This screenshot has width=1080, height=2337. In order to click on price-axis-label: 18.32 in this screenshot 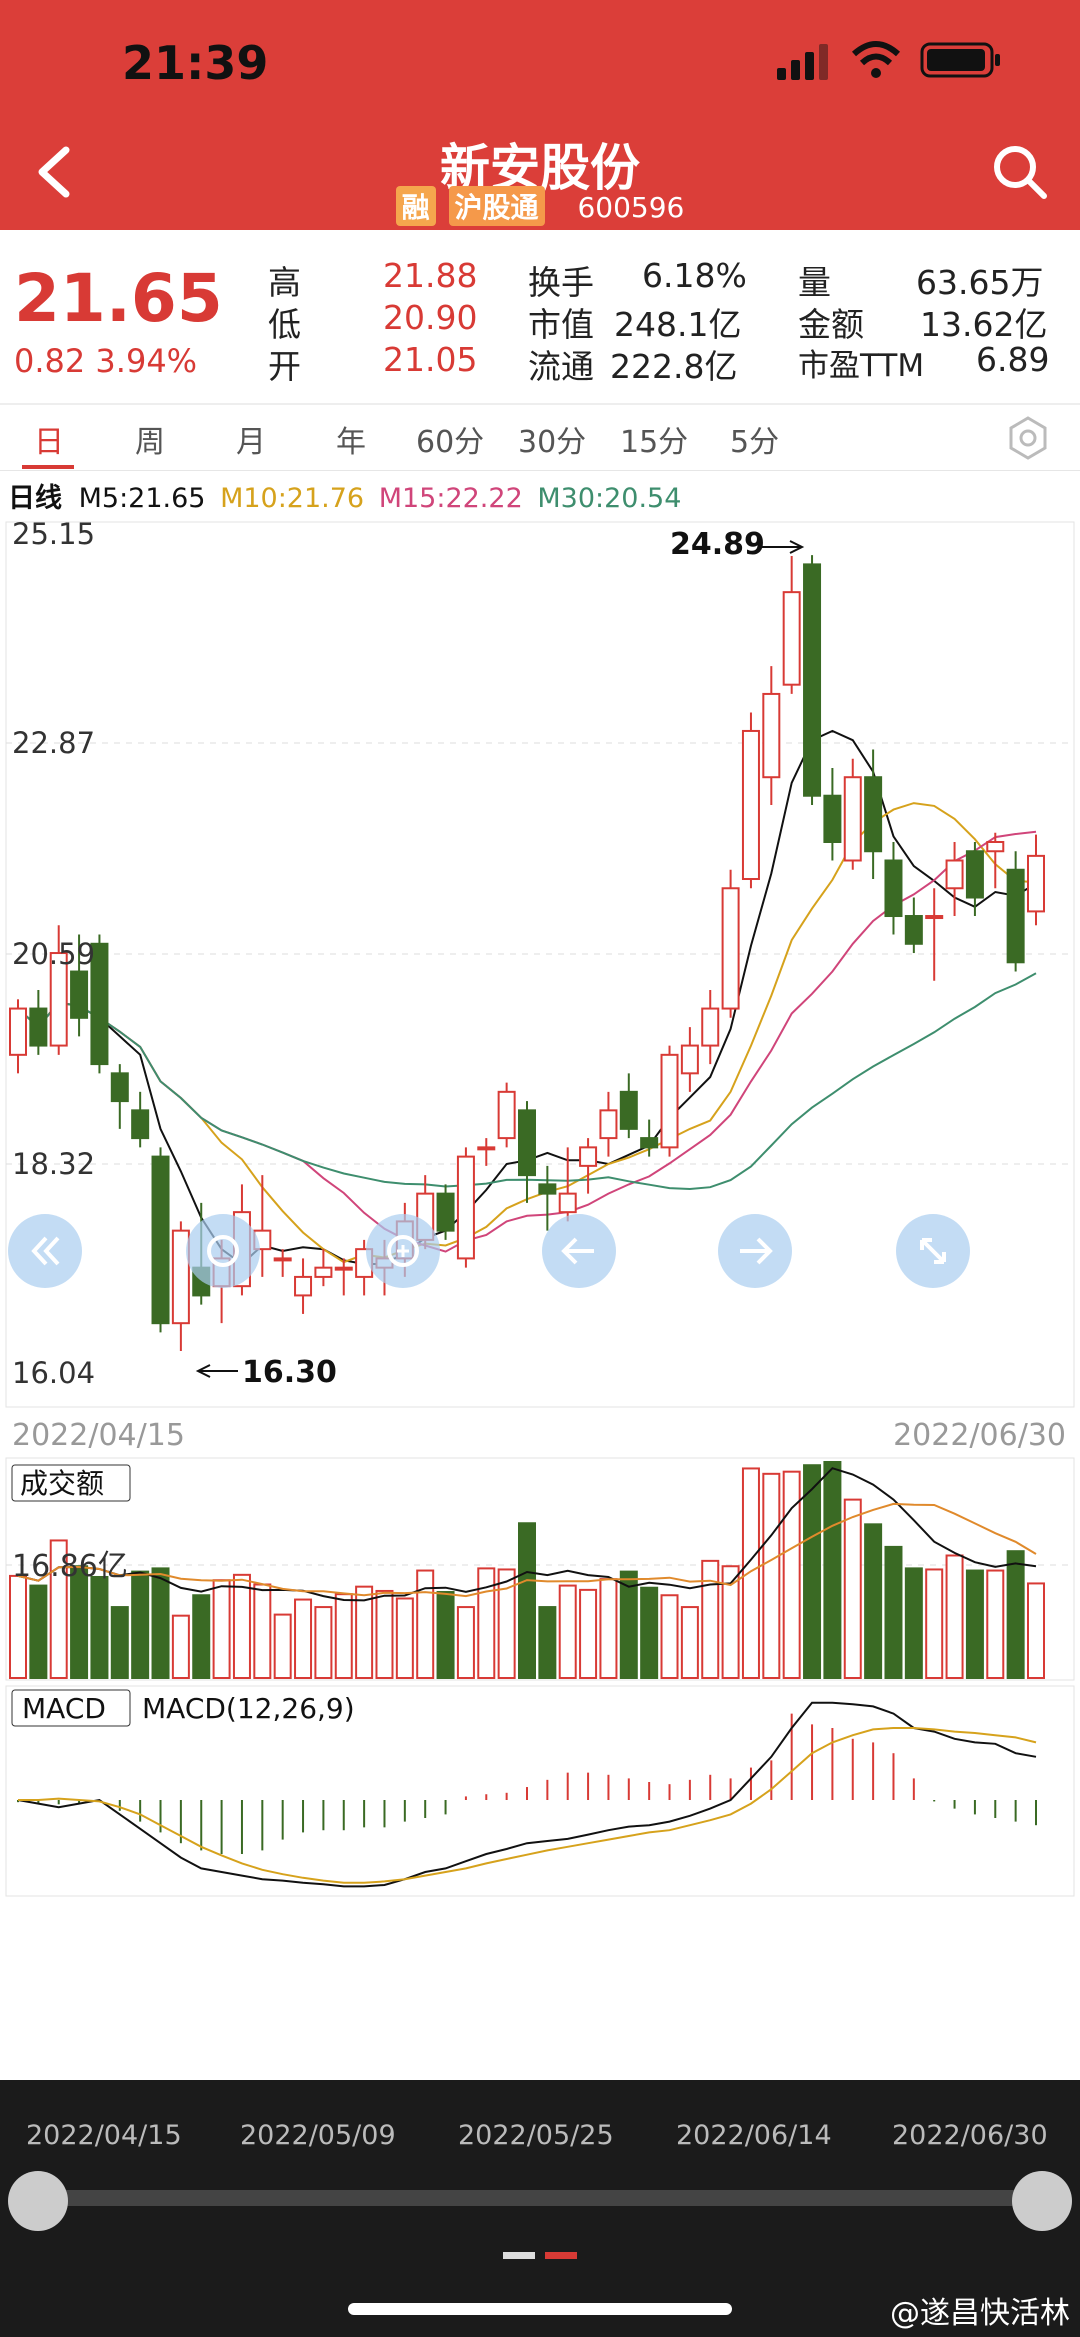, I will do `click(53, 1164)`.